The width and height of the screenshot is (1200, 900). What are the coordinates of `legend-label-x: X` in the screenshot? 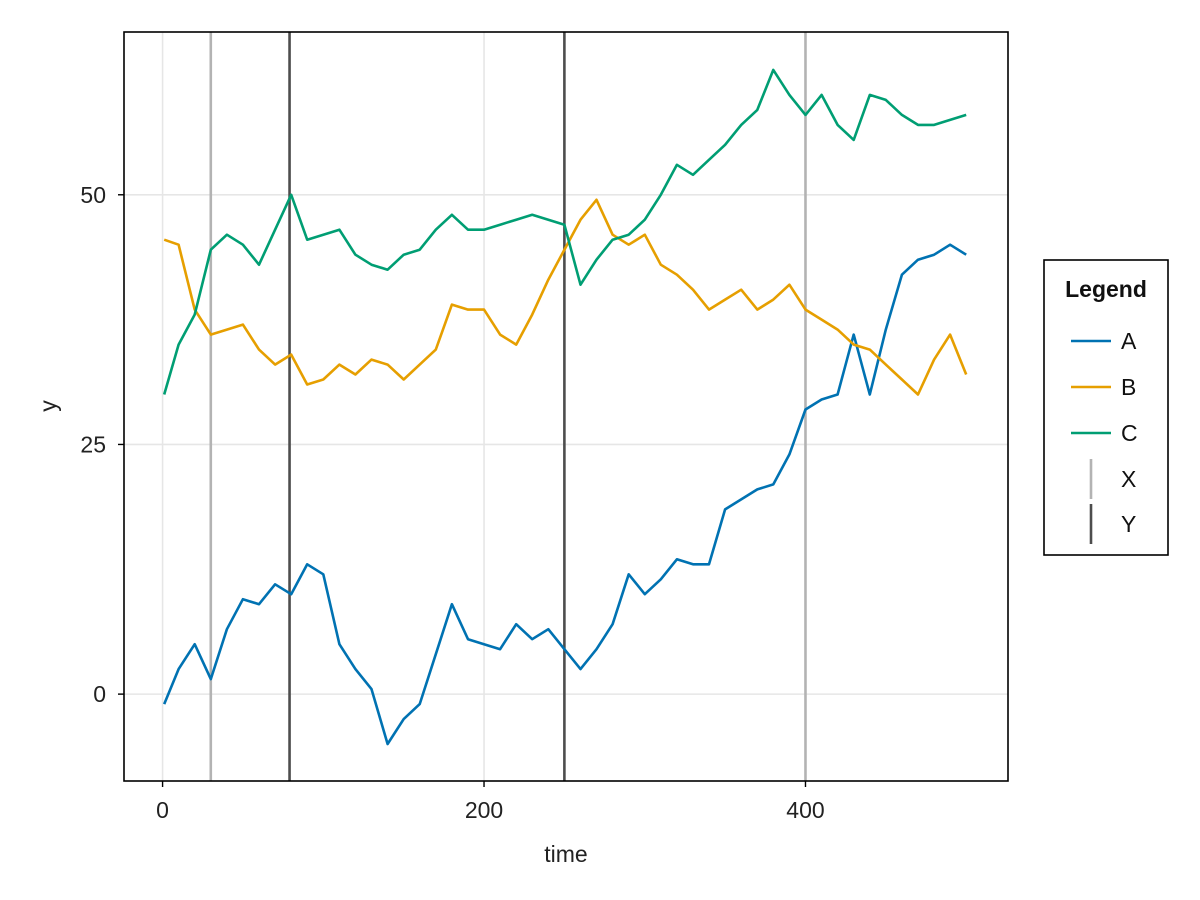 It's located at (1128, 479).